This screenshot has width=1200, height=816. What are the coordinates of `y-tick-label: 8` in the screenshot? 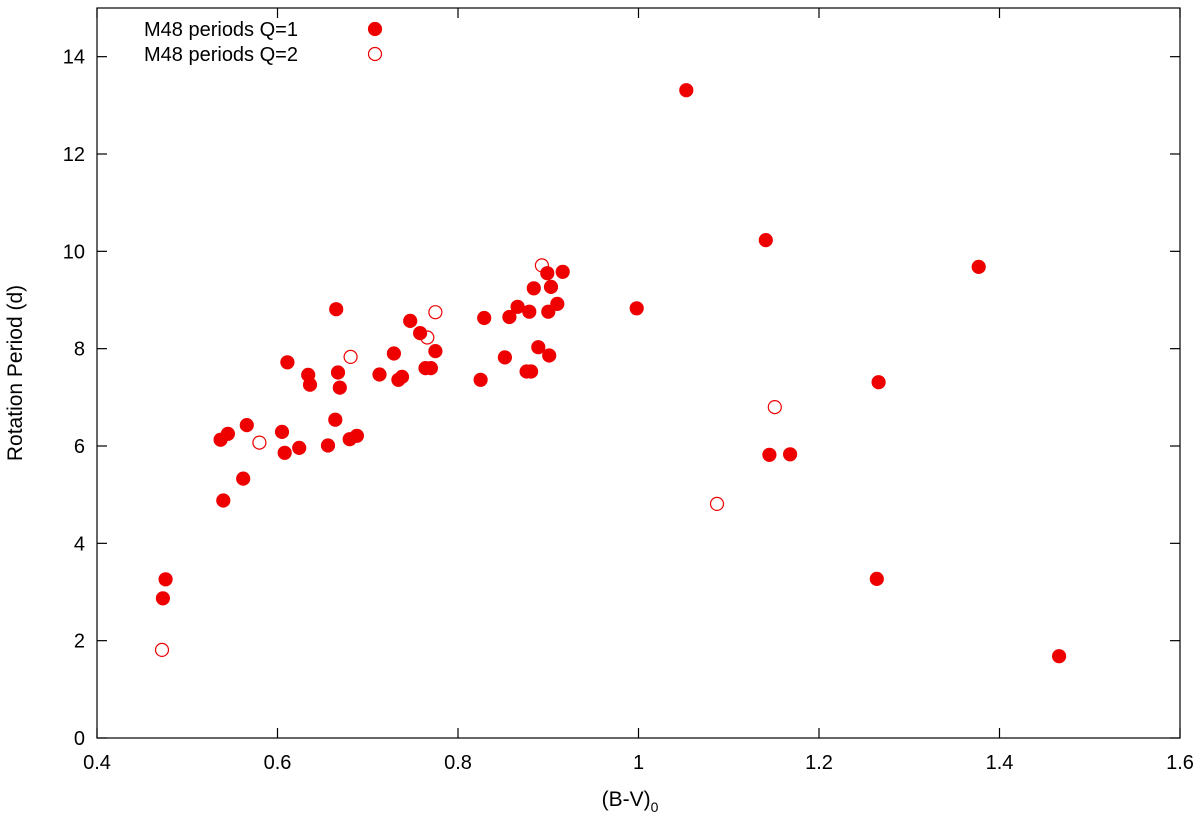 It's located at (79, 350).